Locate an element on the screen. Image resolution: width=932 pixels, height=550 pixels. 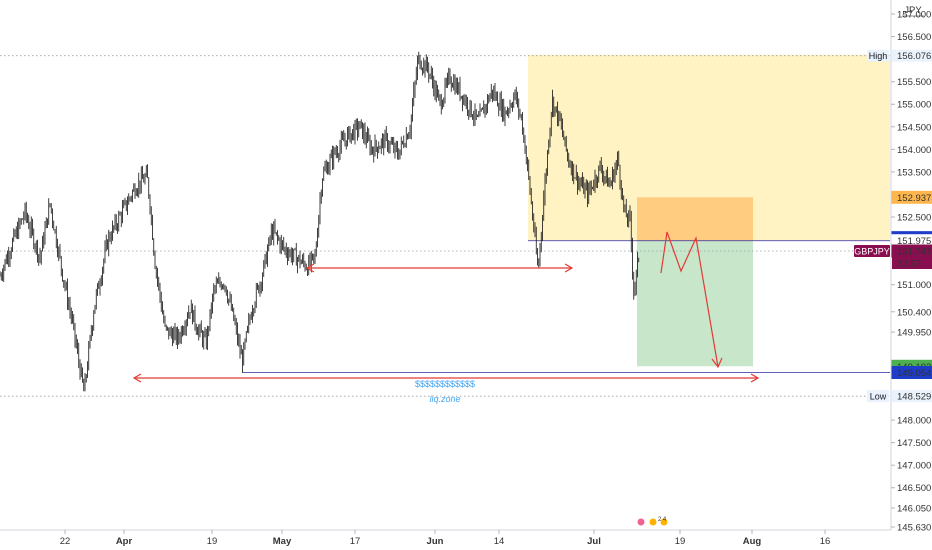
countdown-bg is located at coordinates (912, 263).